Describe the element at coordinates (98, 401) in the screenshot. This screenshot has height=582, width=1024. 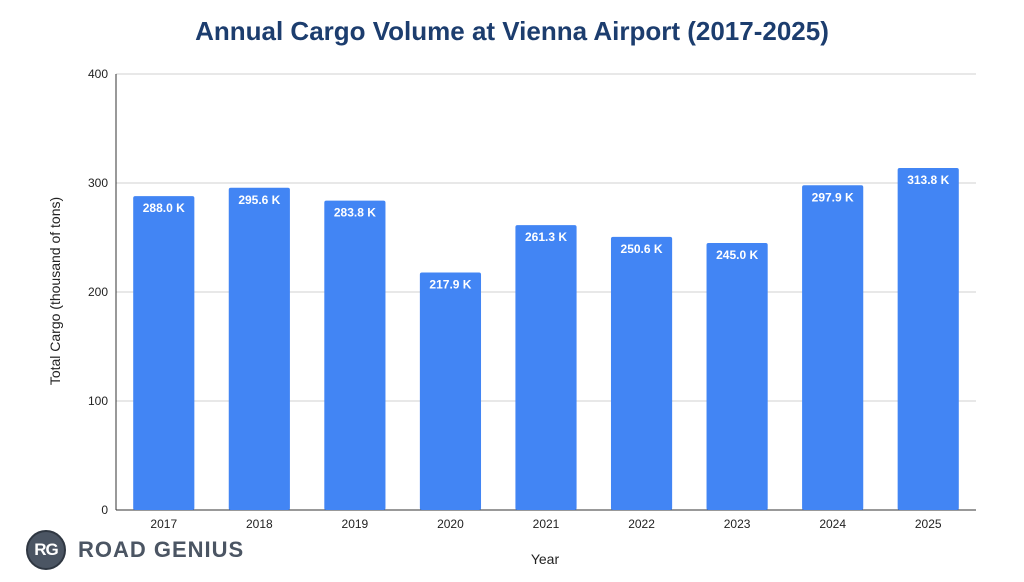
I see `y-tick-label: 100` at that location.